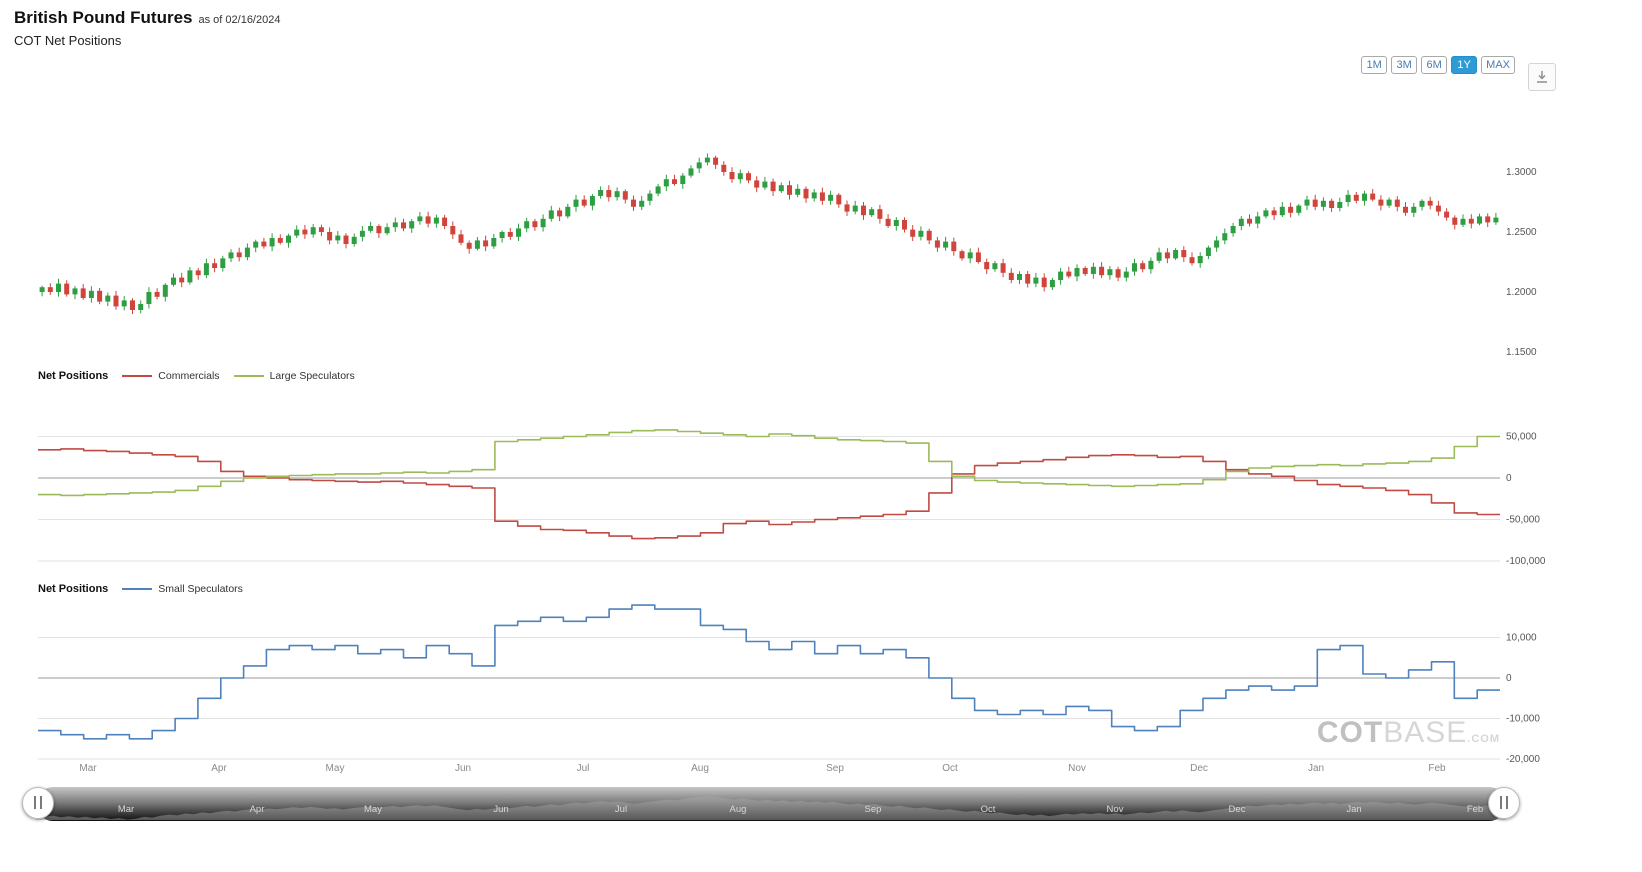 This screenshot has width=1642, height=872. Describe the element at coordinates (1483, 739) in the screenshot. I see `watermark-com: .COM` at that location.